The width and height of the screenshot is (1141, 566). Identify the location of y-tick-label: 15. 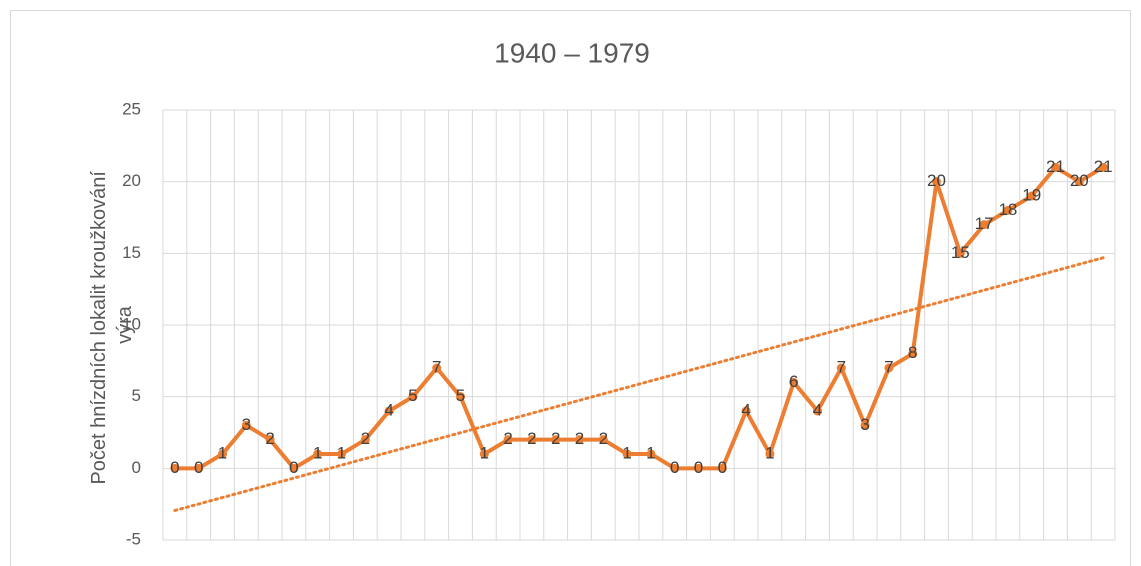
(131, 252).